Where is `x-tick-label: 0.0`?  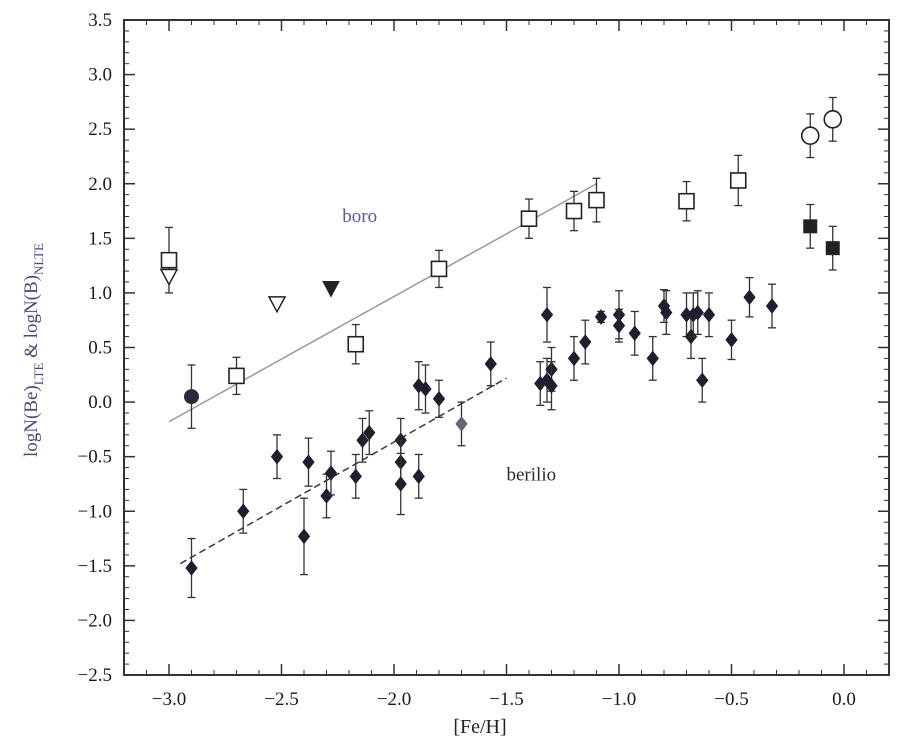
x-tick-label: 0.0 is located at coordinates (844, 699).